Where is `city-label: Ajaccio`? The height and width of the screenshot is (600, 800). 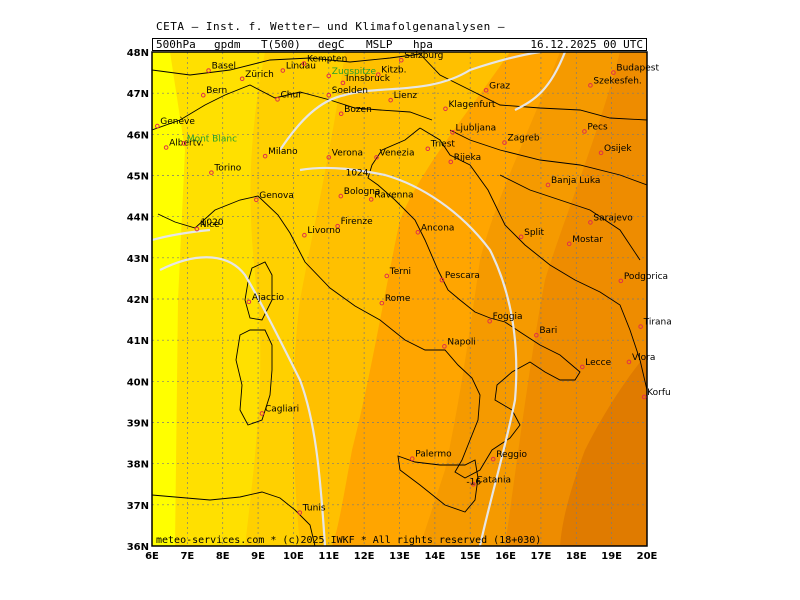 city-label: Ajaccio is located at coordinates (268, 298).